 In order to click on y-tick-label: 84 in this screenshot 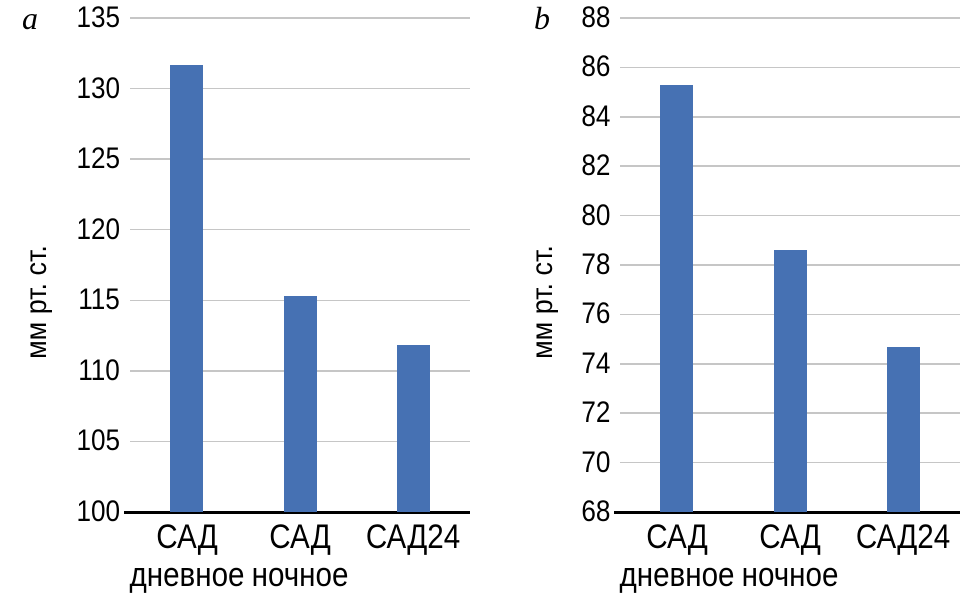, I will do `click(595, 116)`.